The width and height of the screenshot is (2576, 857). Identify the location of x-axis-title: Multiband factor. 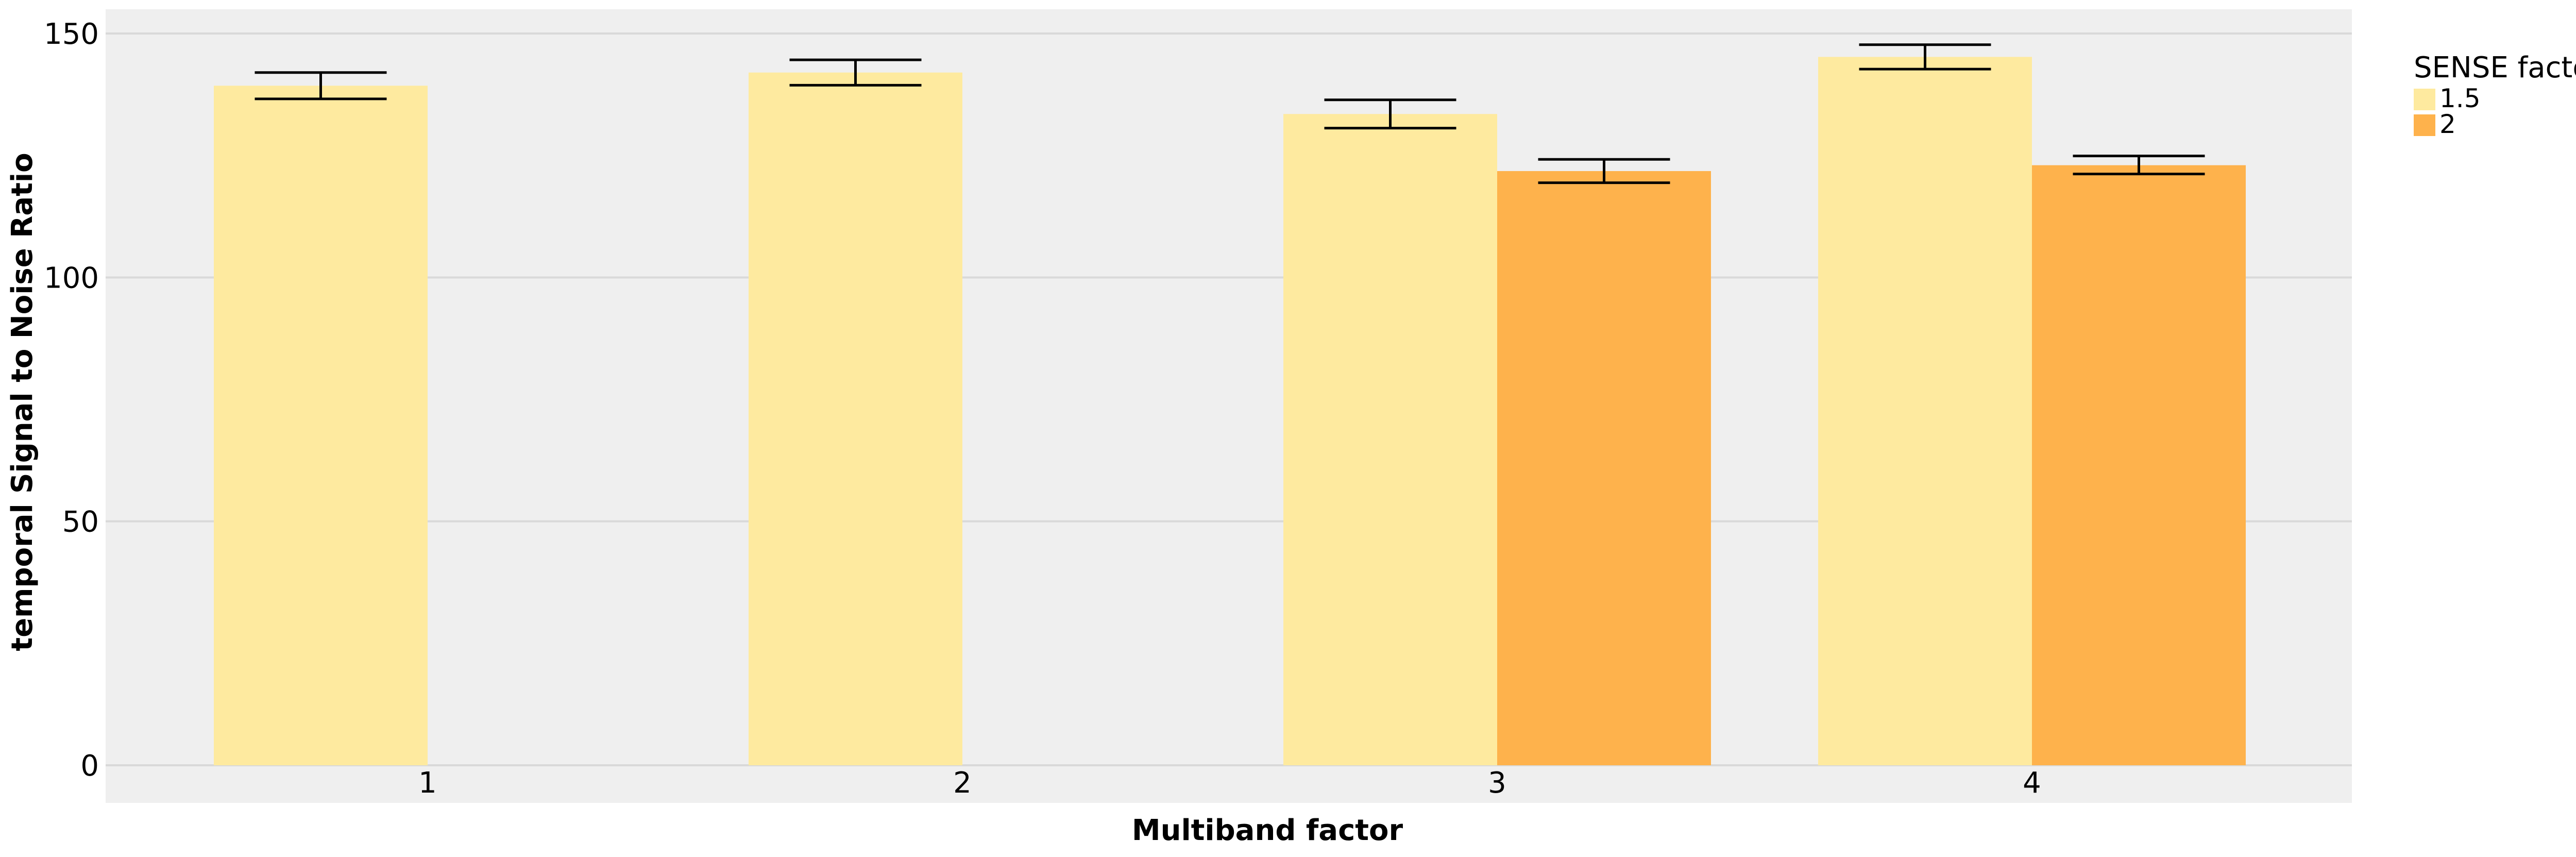
(1267, 831).